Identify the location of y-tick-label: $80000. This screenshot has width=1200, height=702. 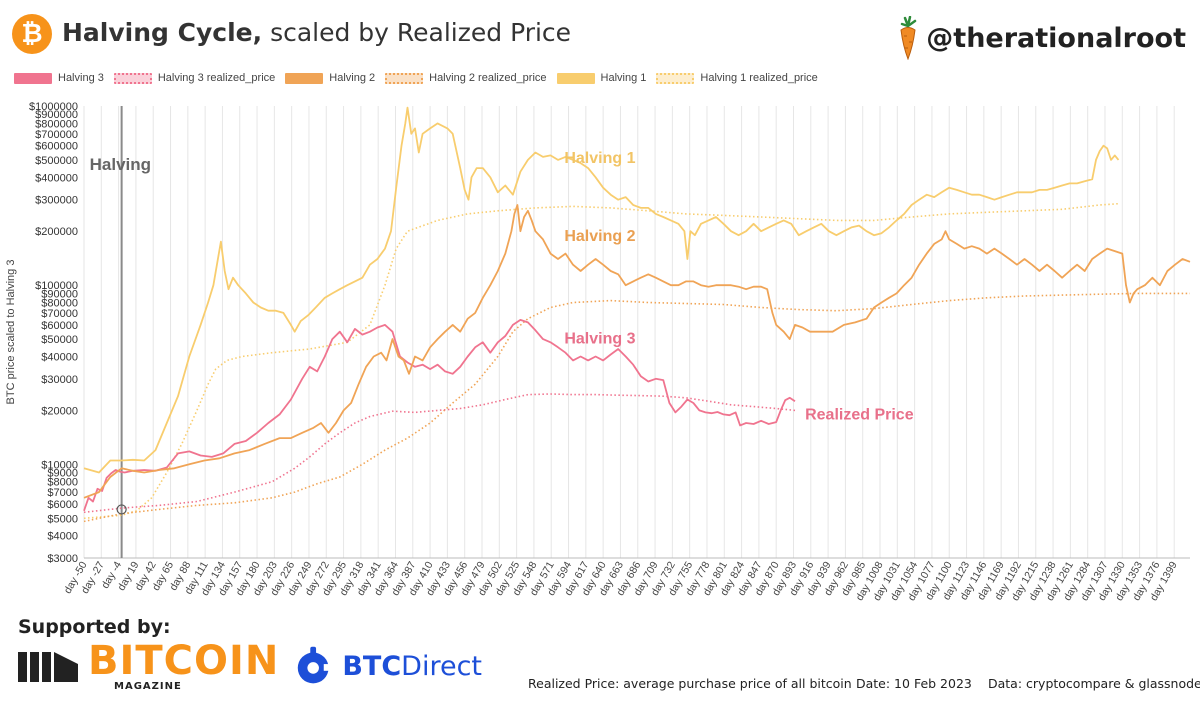
(59, 304).